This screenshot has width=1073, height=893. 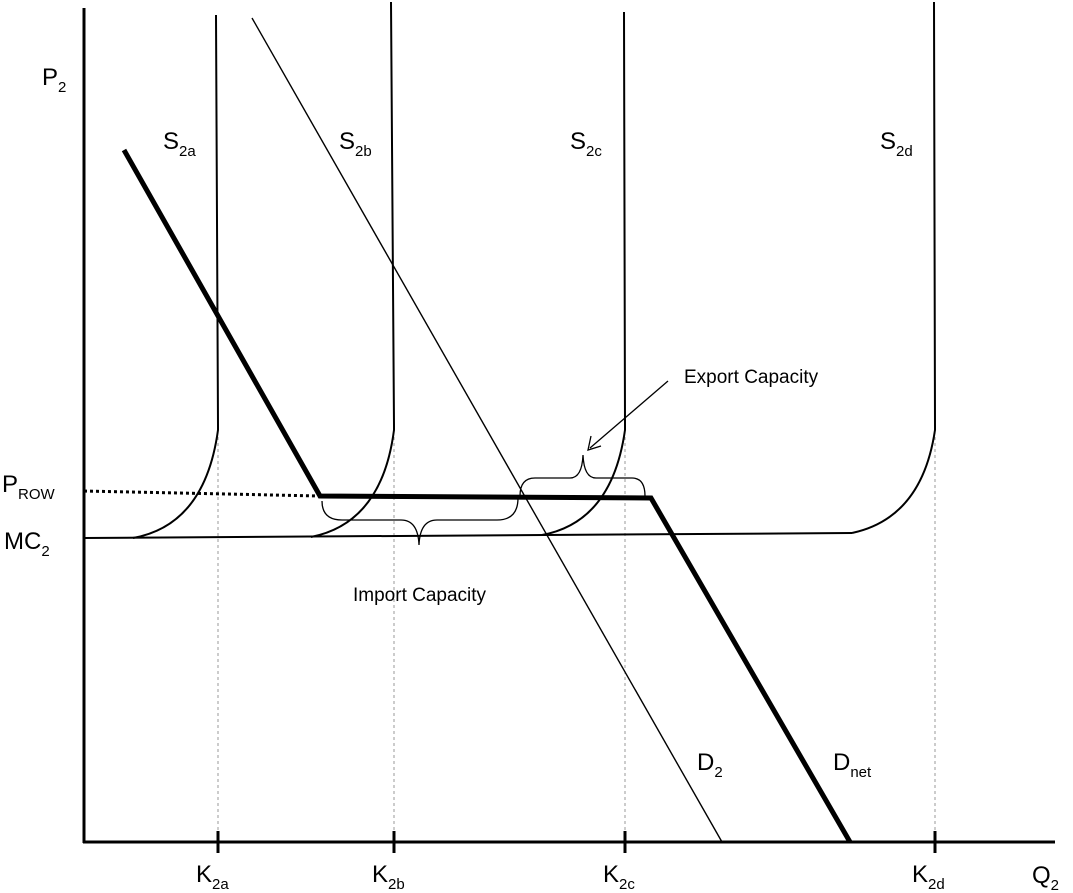 What do you see at coordinates (202, 493) in the screenshot?
I see `prow-line` at bounding box center [202, 493].